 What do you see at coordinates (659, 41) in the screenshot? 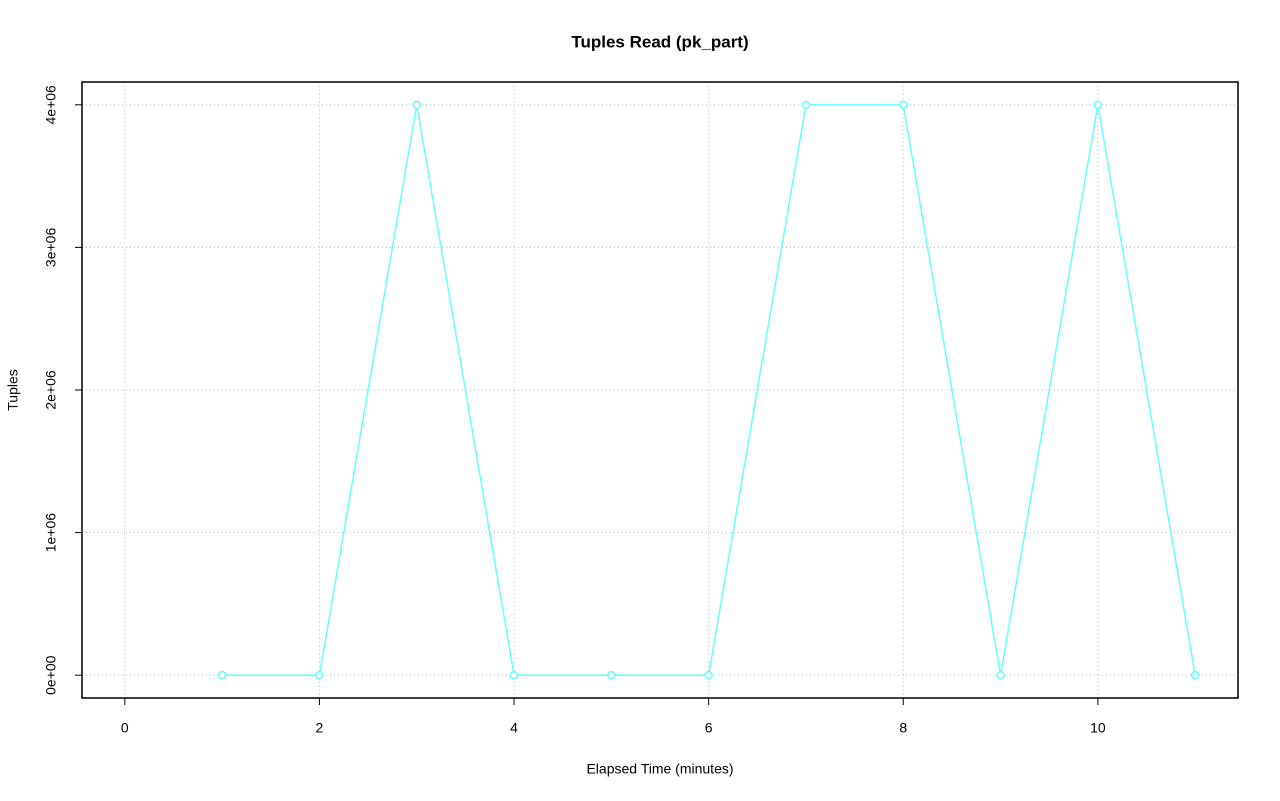
I see `chart-title: Tuples Read (pk_part)` at bounding box center [659, 41].